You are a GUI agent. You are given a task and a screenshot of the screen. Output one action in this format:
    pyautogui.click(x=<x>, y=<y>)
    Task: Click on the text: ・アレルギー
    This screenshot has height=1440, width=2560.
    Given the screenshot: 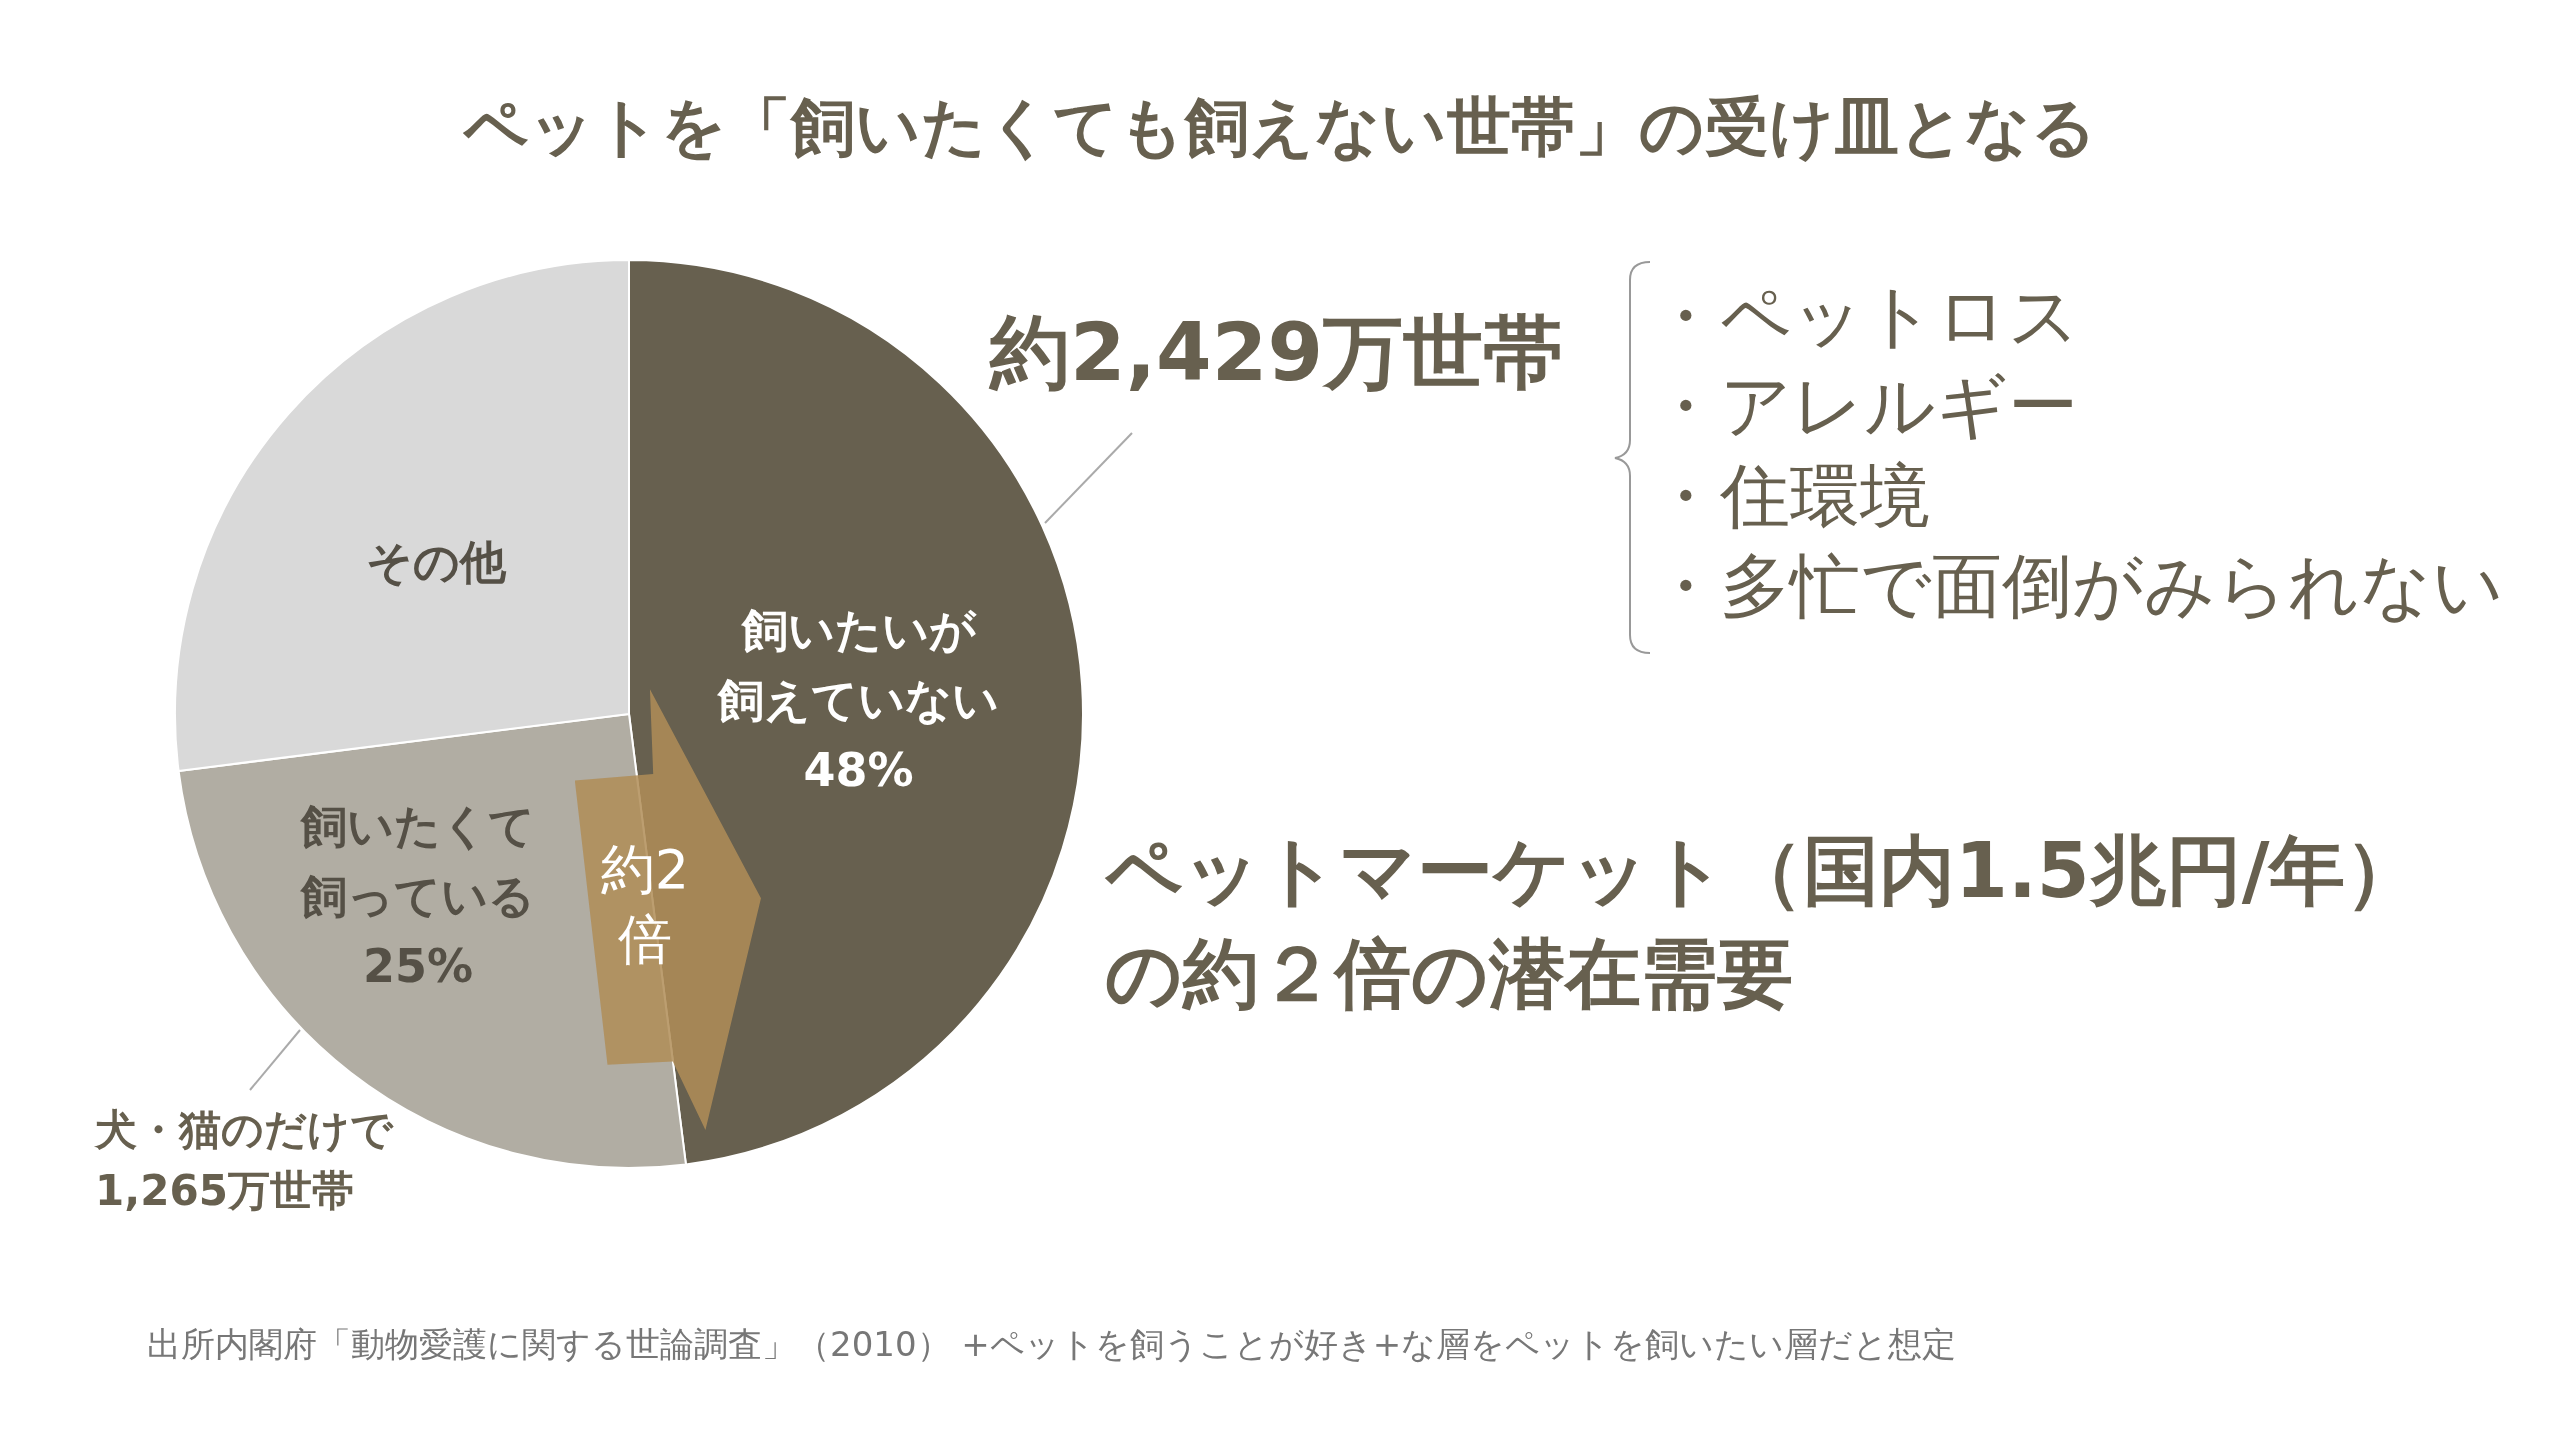 What is the action you would take?
    pyautogui.click(x=1864, y=406)
    